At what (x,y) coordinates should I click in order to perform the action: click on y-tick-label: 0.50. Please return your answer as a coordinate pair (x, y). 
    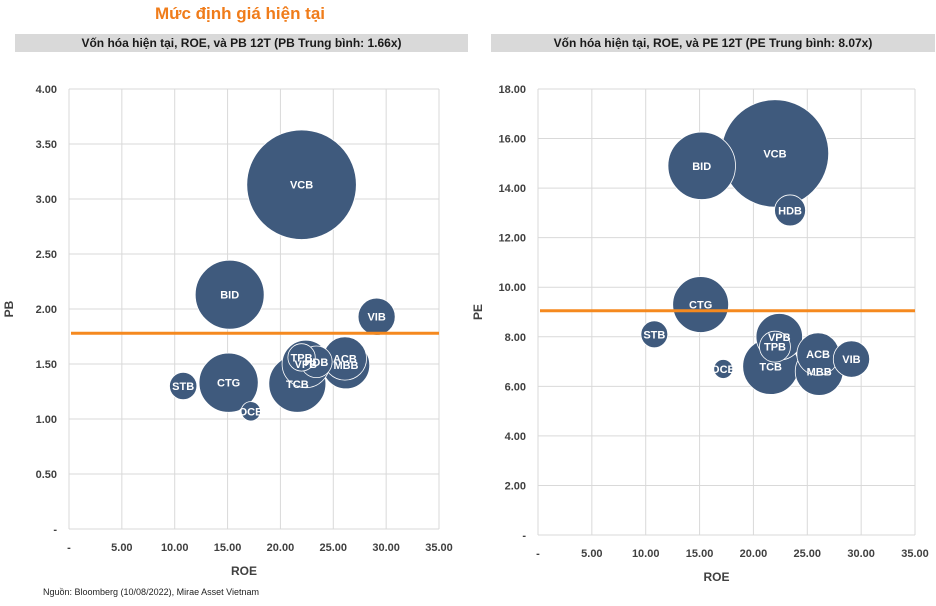
    Looking at the image, I should click on (46, 475).